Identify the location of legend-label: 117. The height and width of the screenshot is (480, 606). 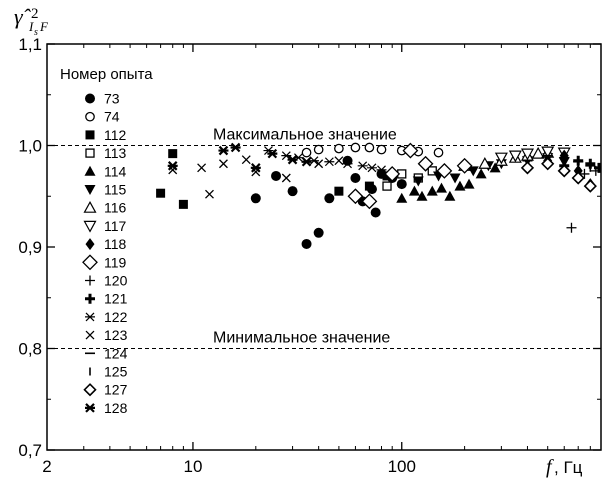
(115, 226).